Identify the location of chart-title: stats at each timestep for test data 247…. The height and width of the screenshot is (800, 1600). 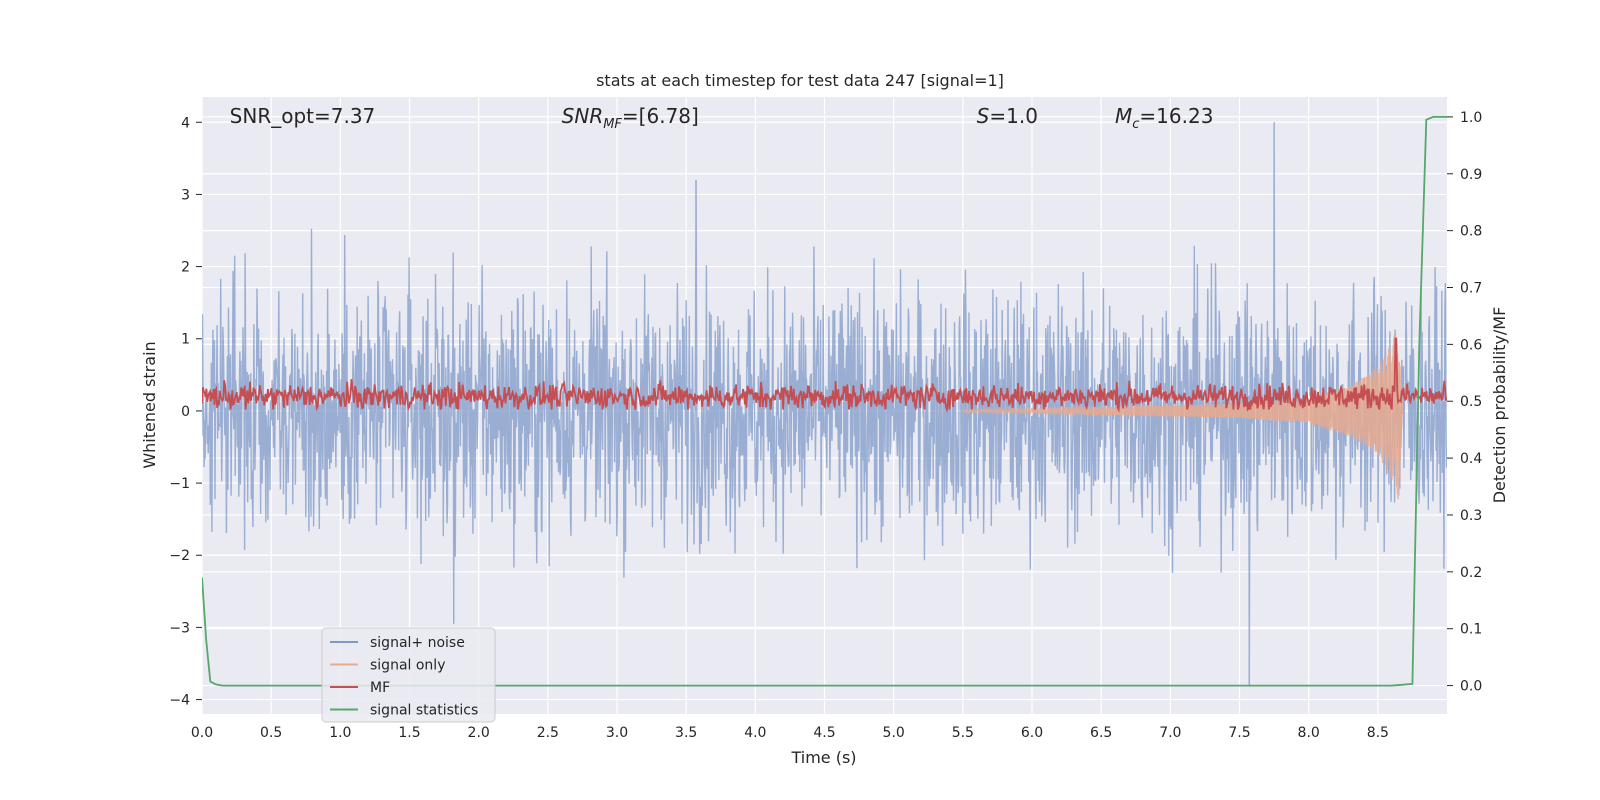
(800, 80).